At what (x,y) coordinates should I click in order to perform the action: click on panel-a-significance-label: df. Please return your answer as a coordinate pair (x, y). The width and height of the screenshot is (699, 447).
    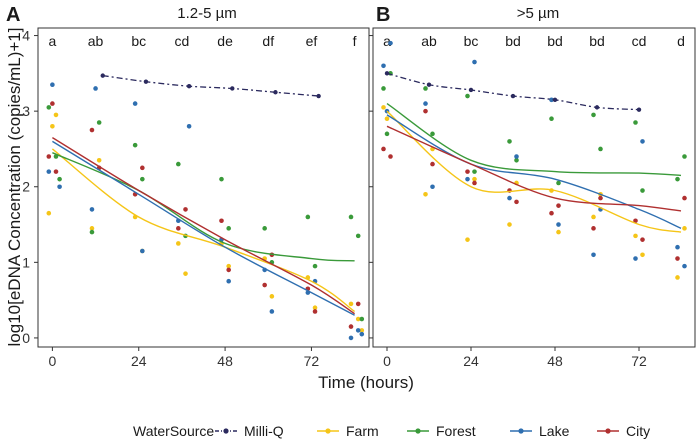
    Looking at the image, I should click on (268, 41).